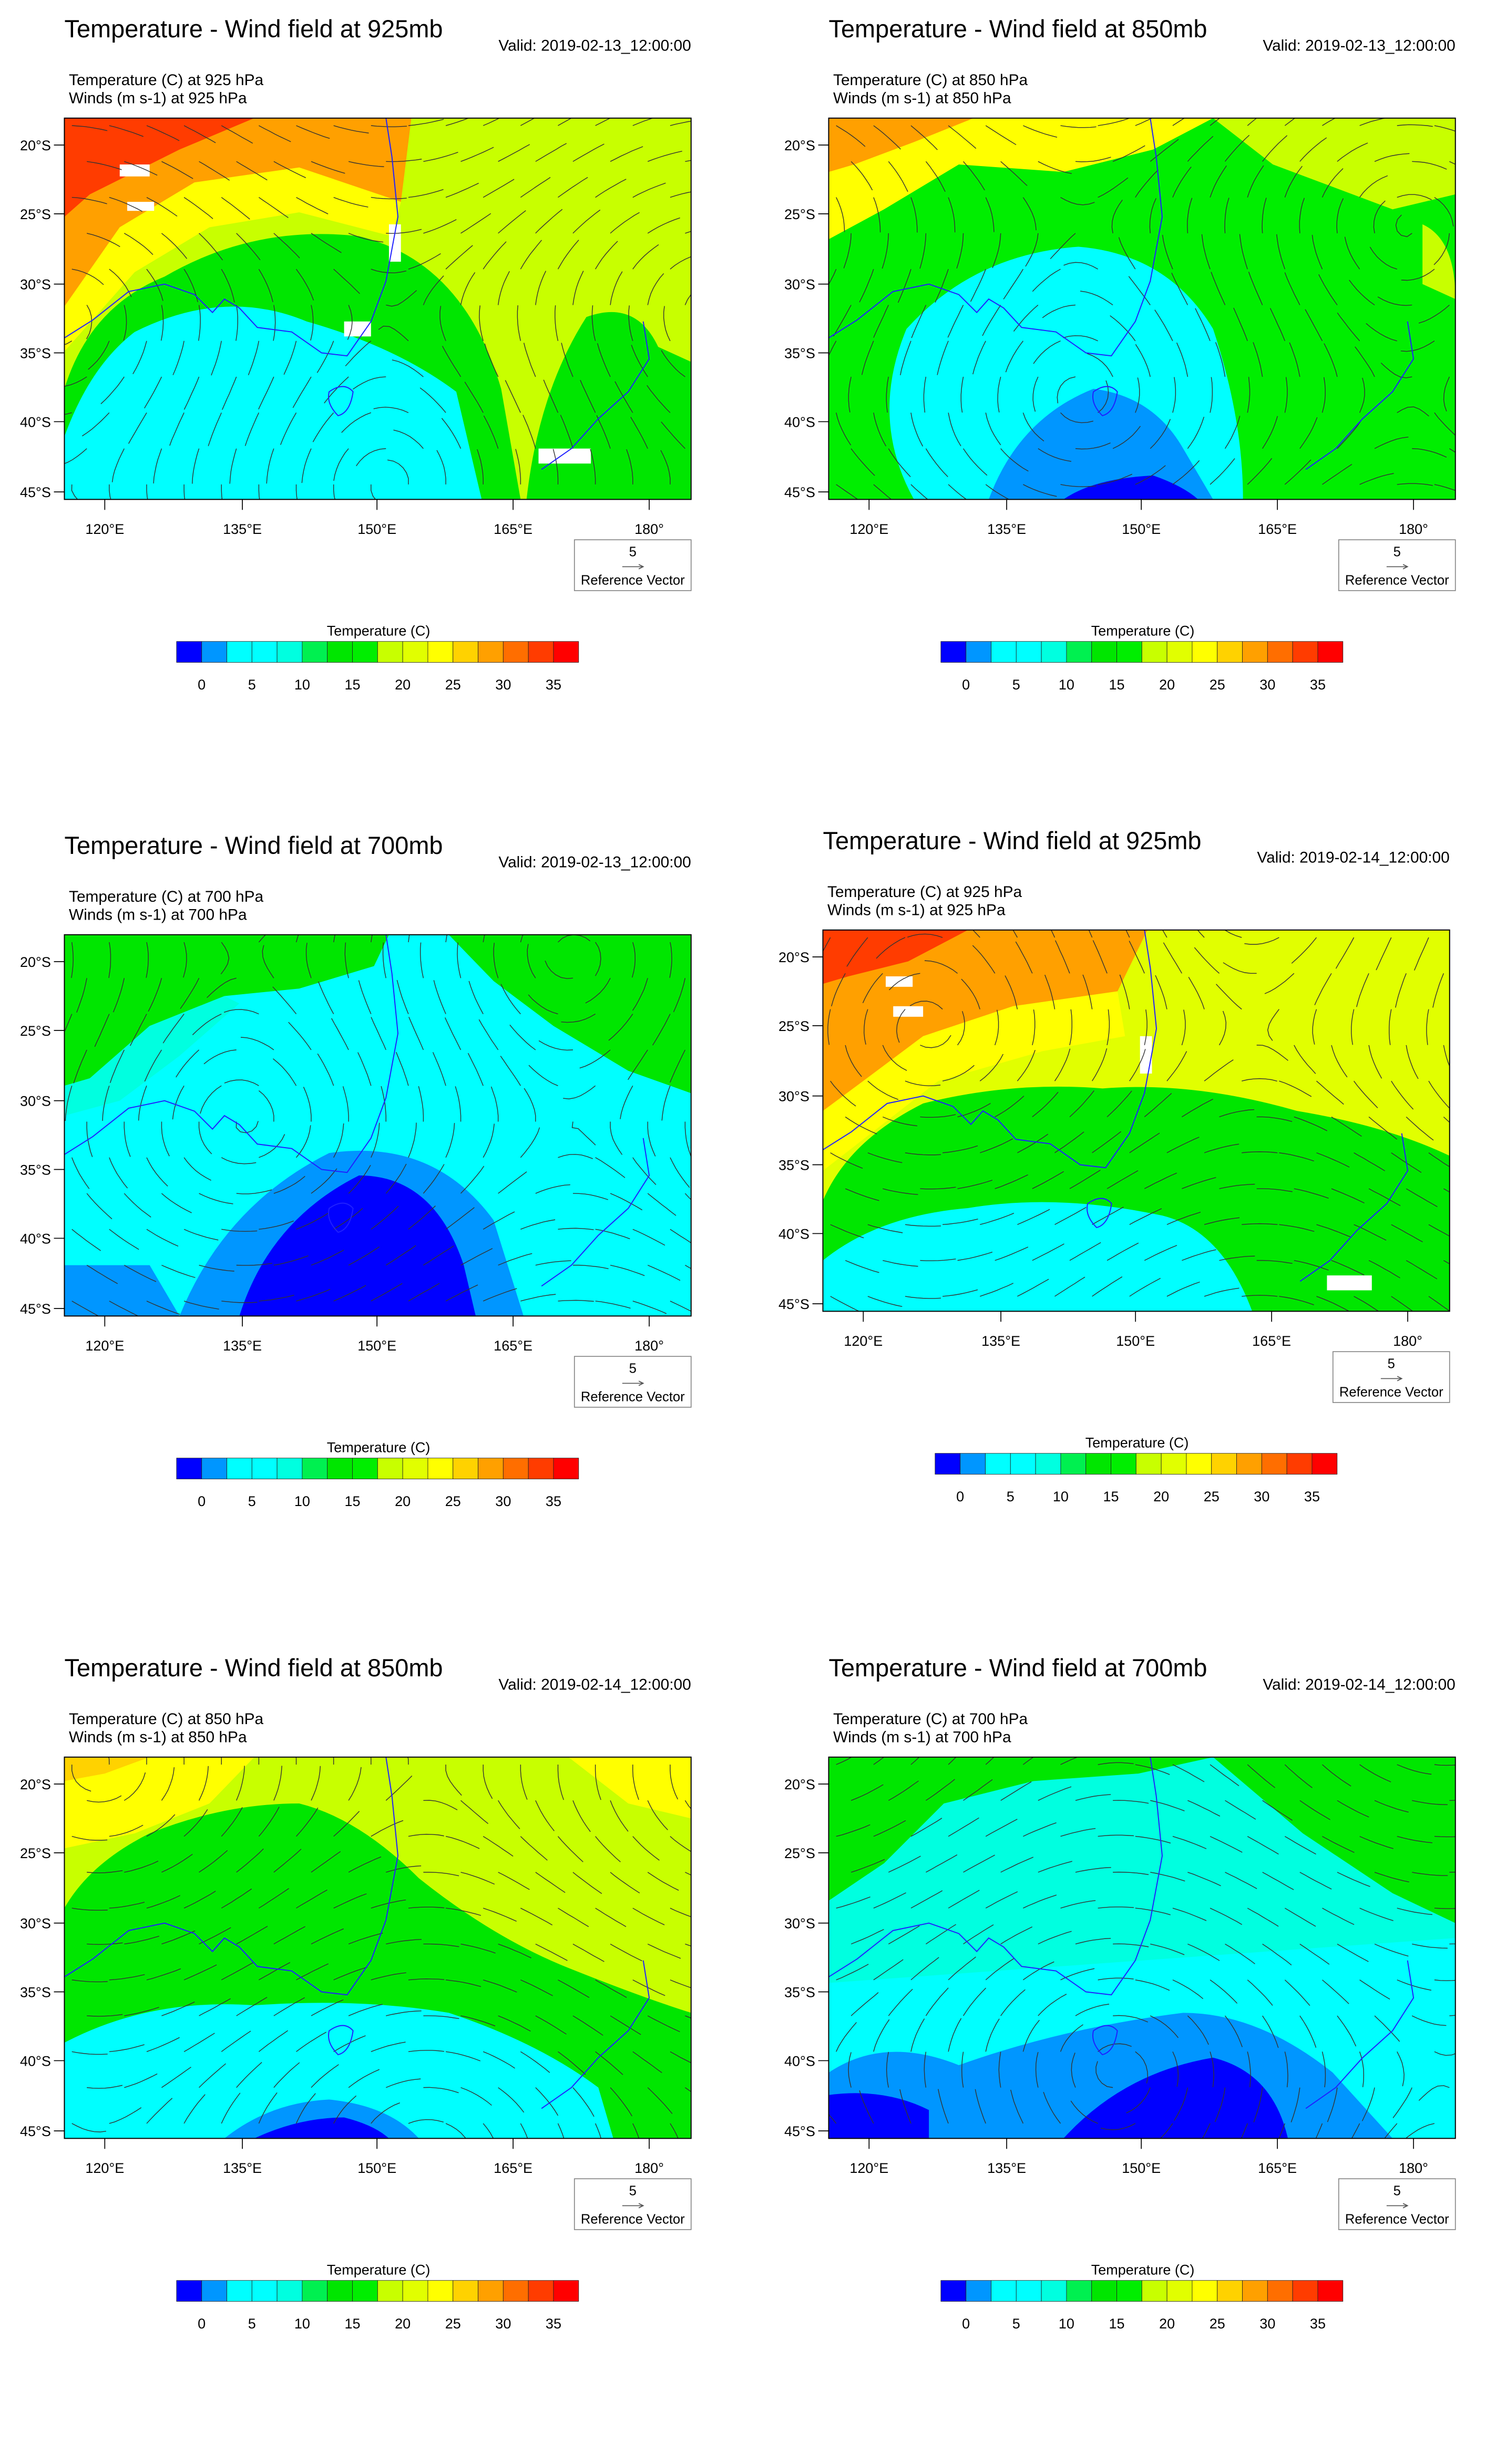 The image size is (1496, 2464). What do you see at coordinates (1397, 580) in the screenshot?
I see `reference-vector-label: Reference Vector` at bounding box center [1397, 580].